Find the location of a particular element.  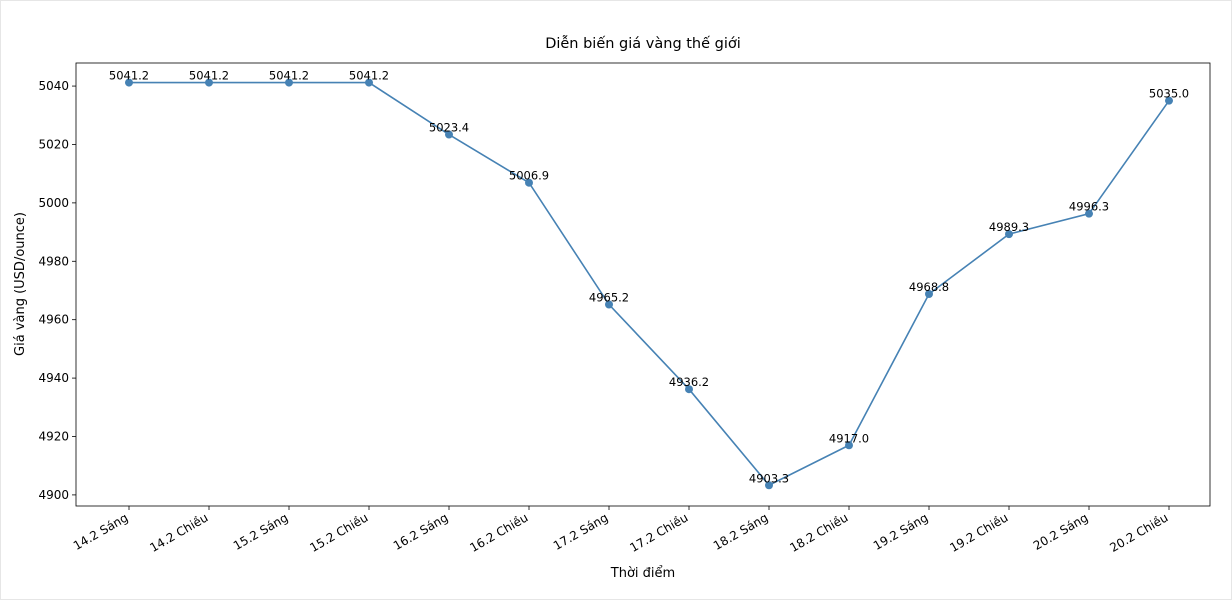

y-axis-label: Giá vàng (USD/ounce) is located at coordinates (20, 284).